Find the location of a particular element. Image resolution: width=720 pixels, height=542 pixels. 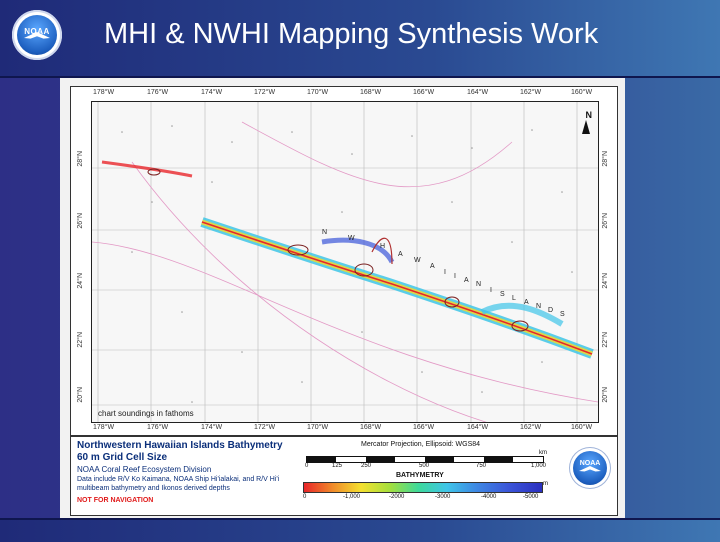

lon-label-top: 166°W is located at coordinates (424, 92).